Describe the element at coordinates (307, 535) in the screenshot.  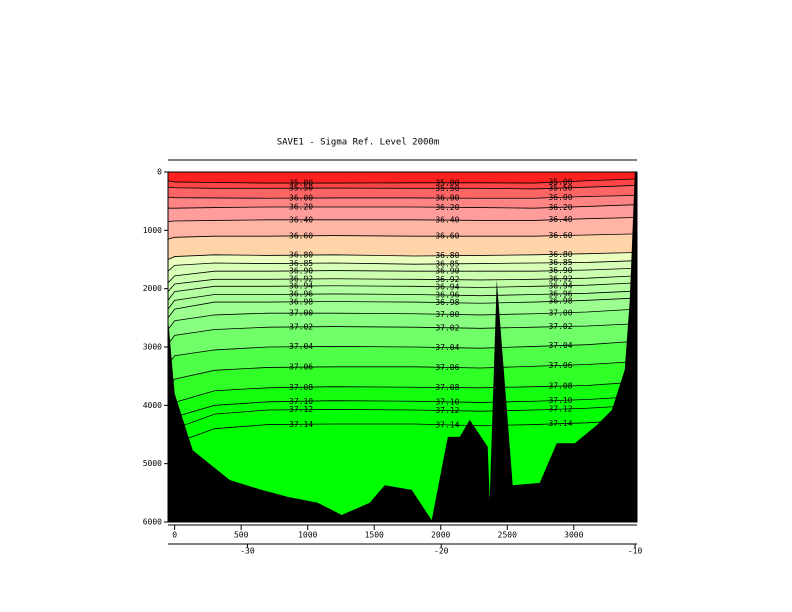
I see `x-tick-label: 1000` at that location.